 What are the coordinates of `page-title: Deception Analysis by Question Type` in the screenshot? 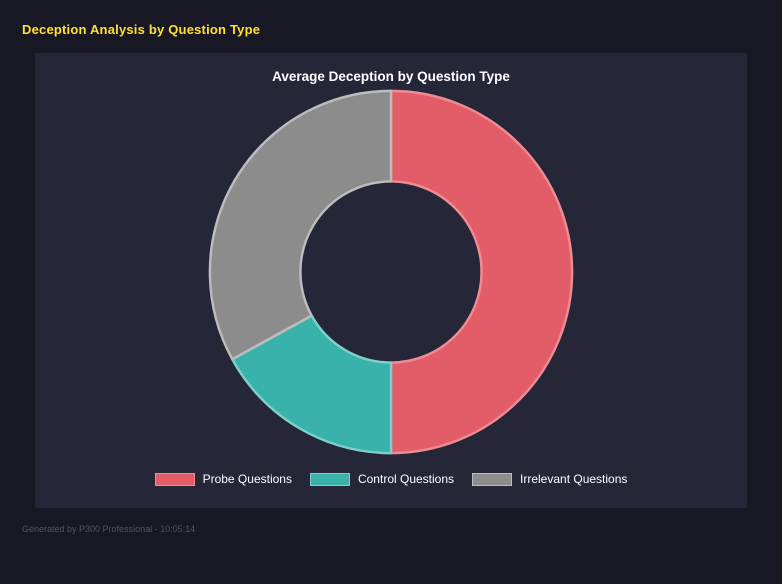 It's located at (141, 29).